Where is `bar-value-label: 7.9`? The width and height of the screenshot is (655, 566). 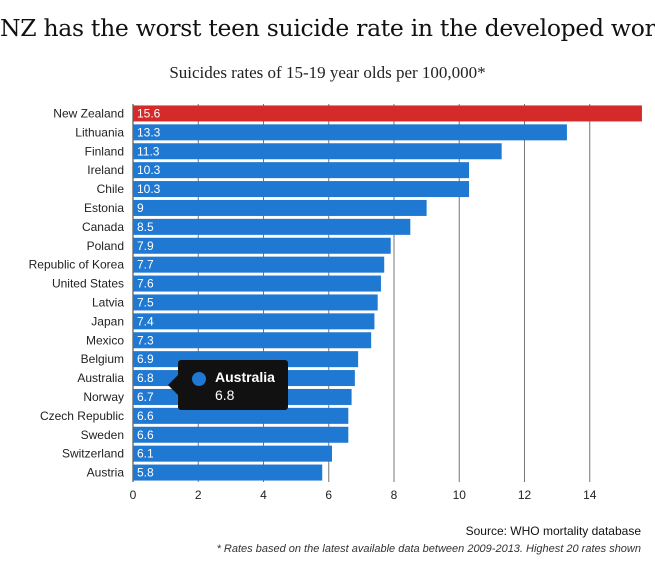
bar-value-label: 7.9 is located at coordinates (145, 246).